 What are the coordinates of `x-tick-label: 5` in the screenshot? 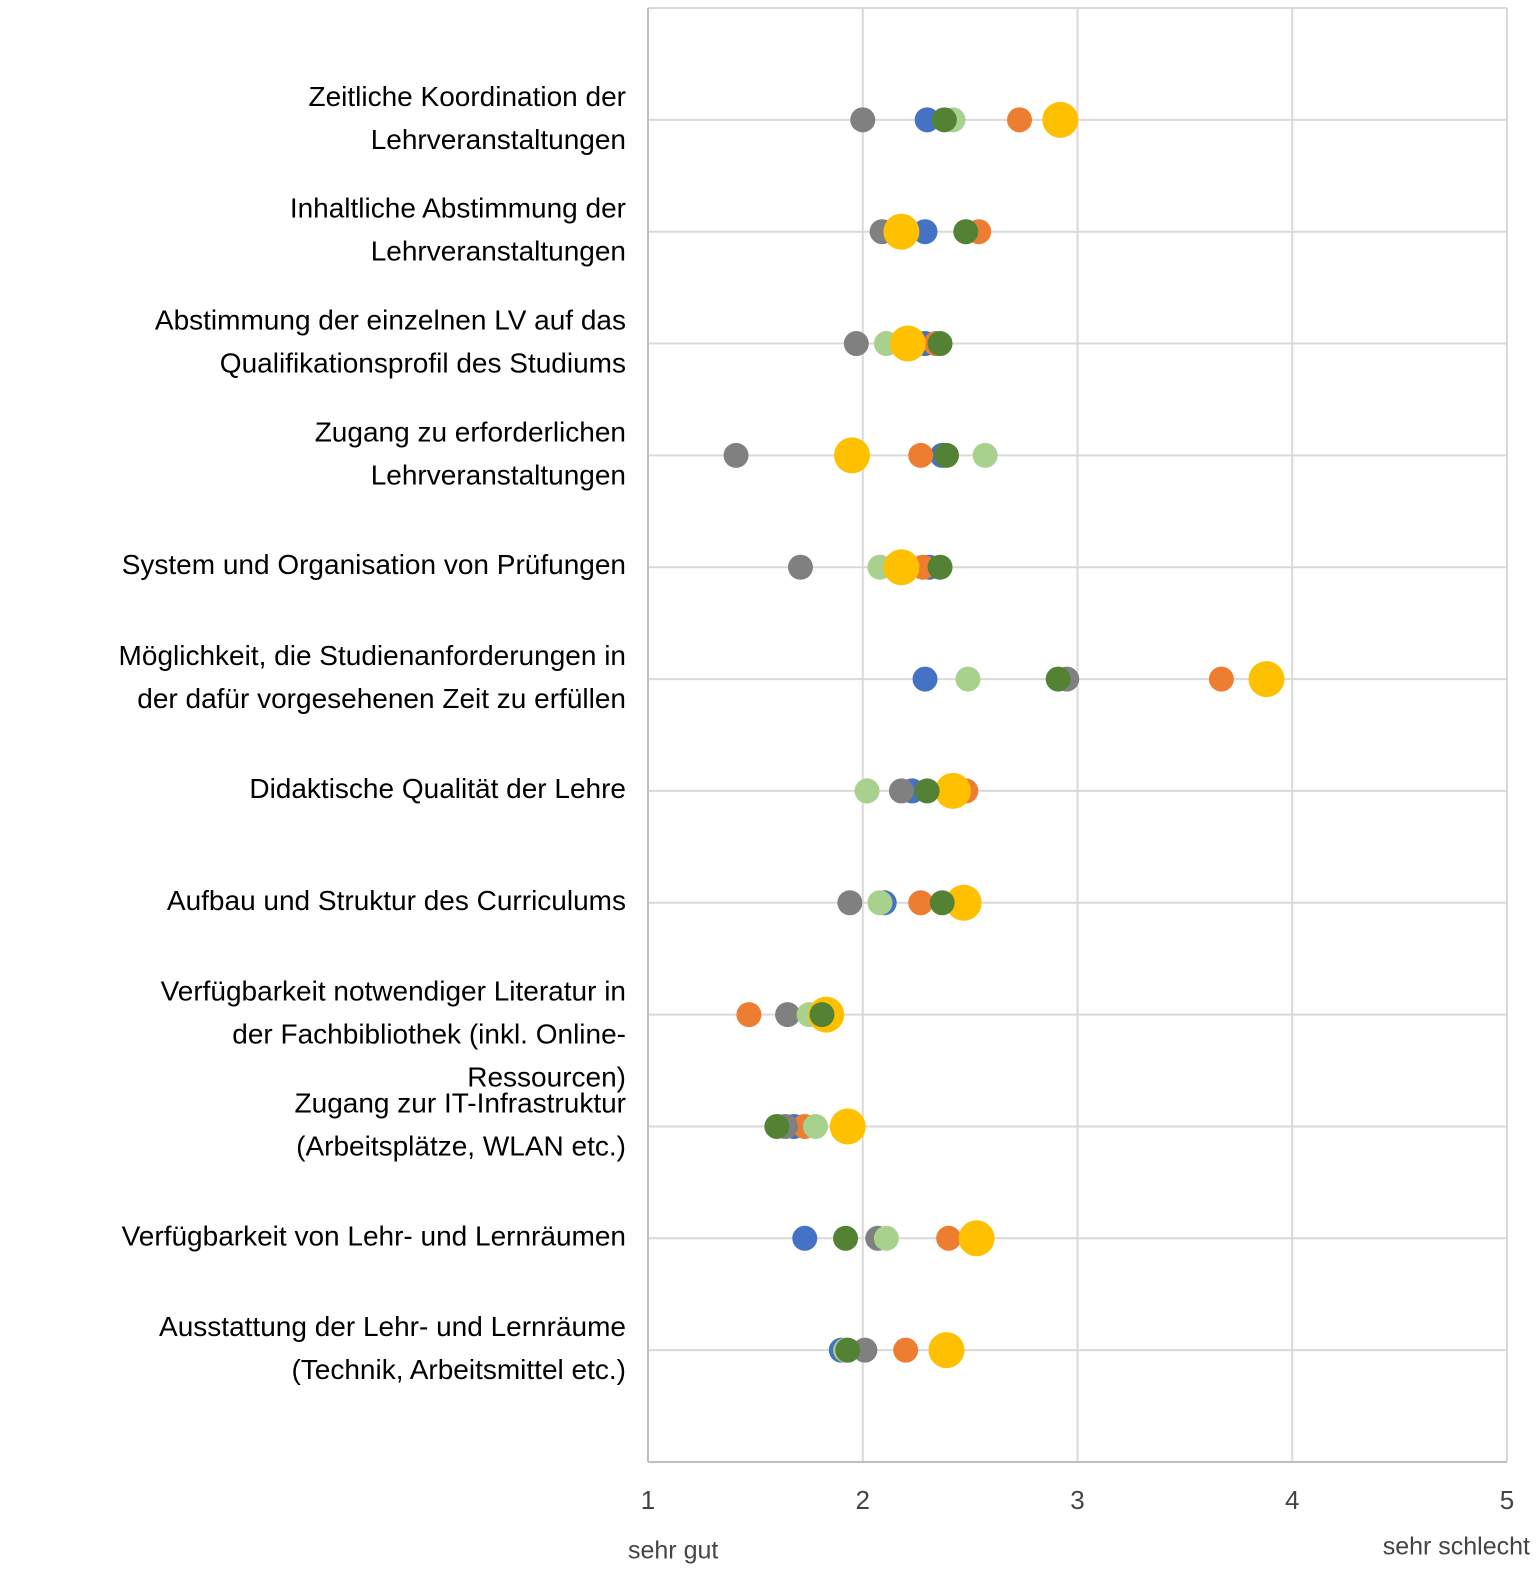 It's located at (1507, 1500).